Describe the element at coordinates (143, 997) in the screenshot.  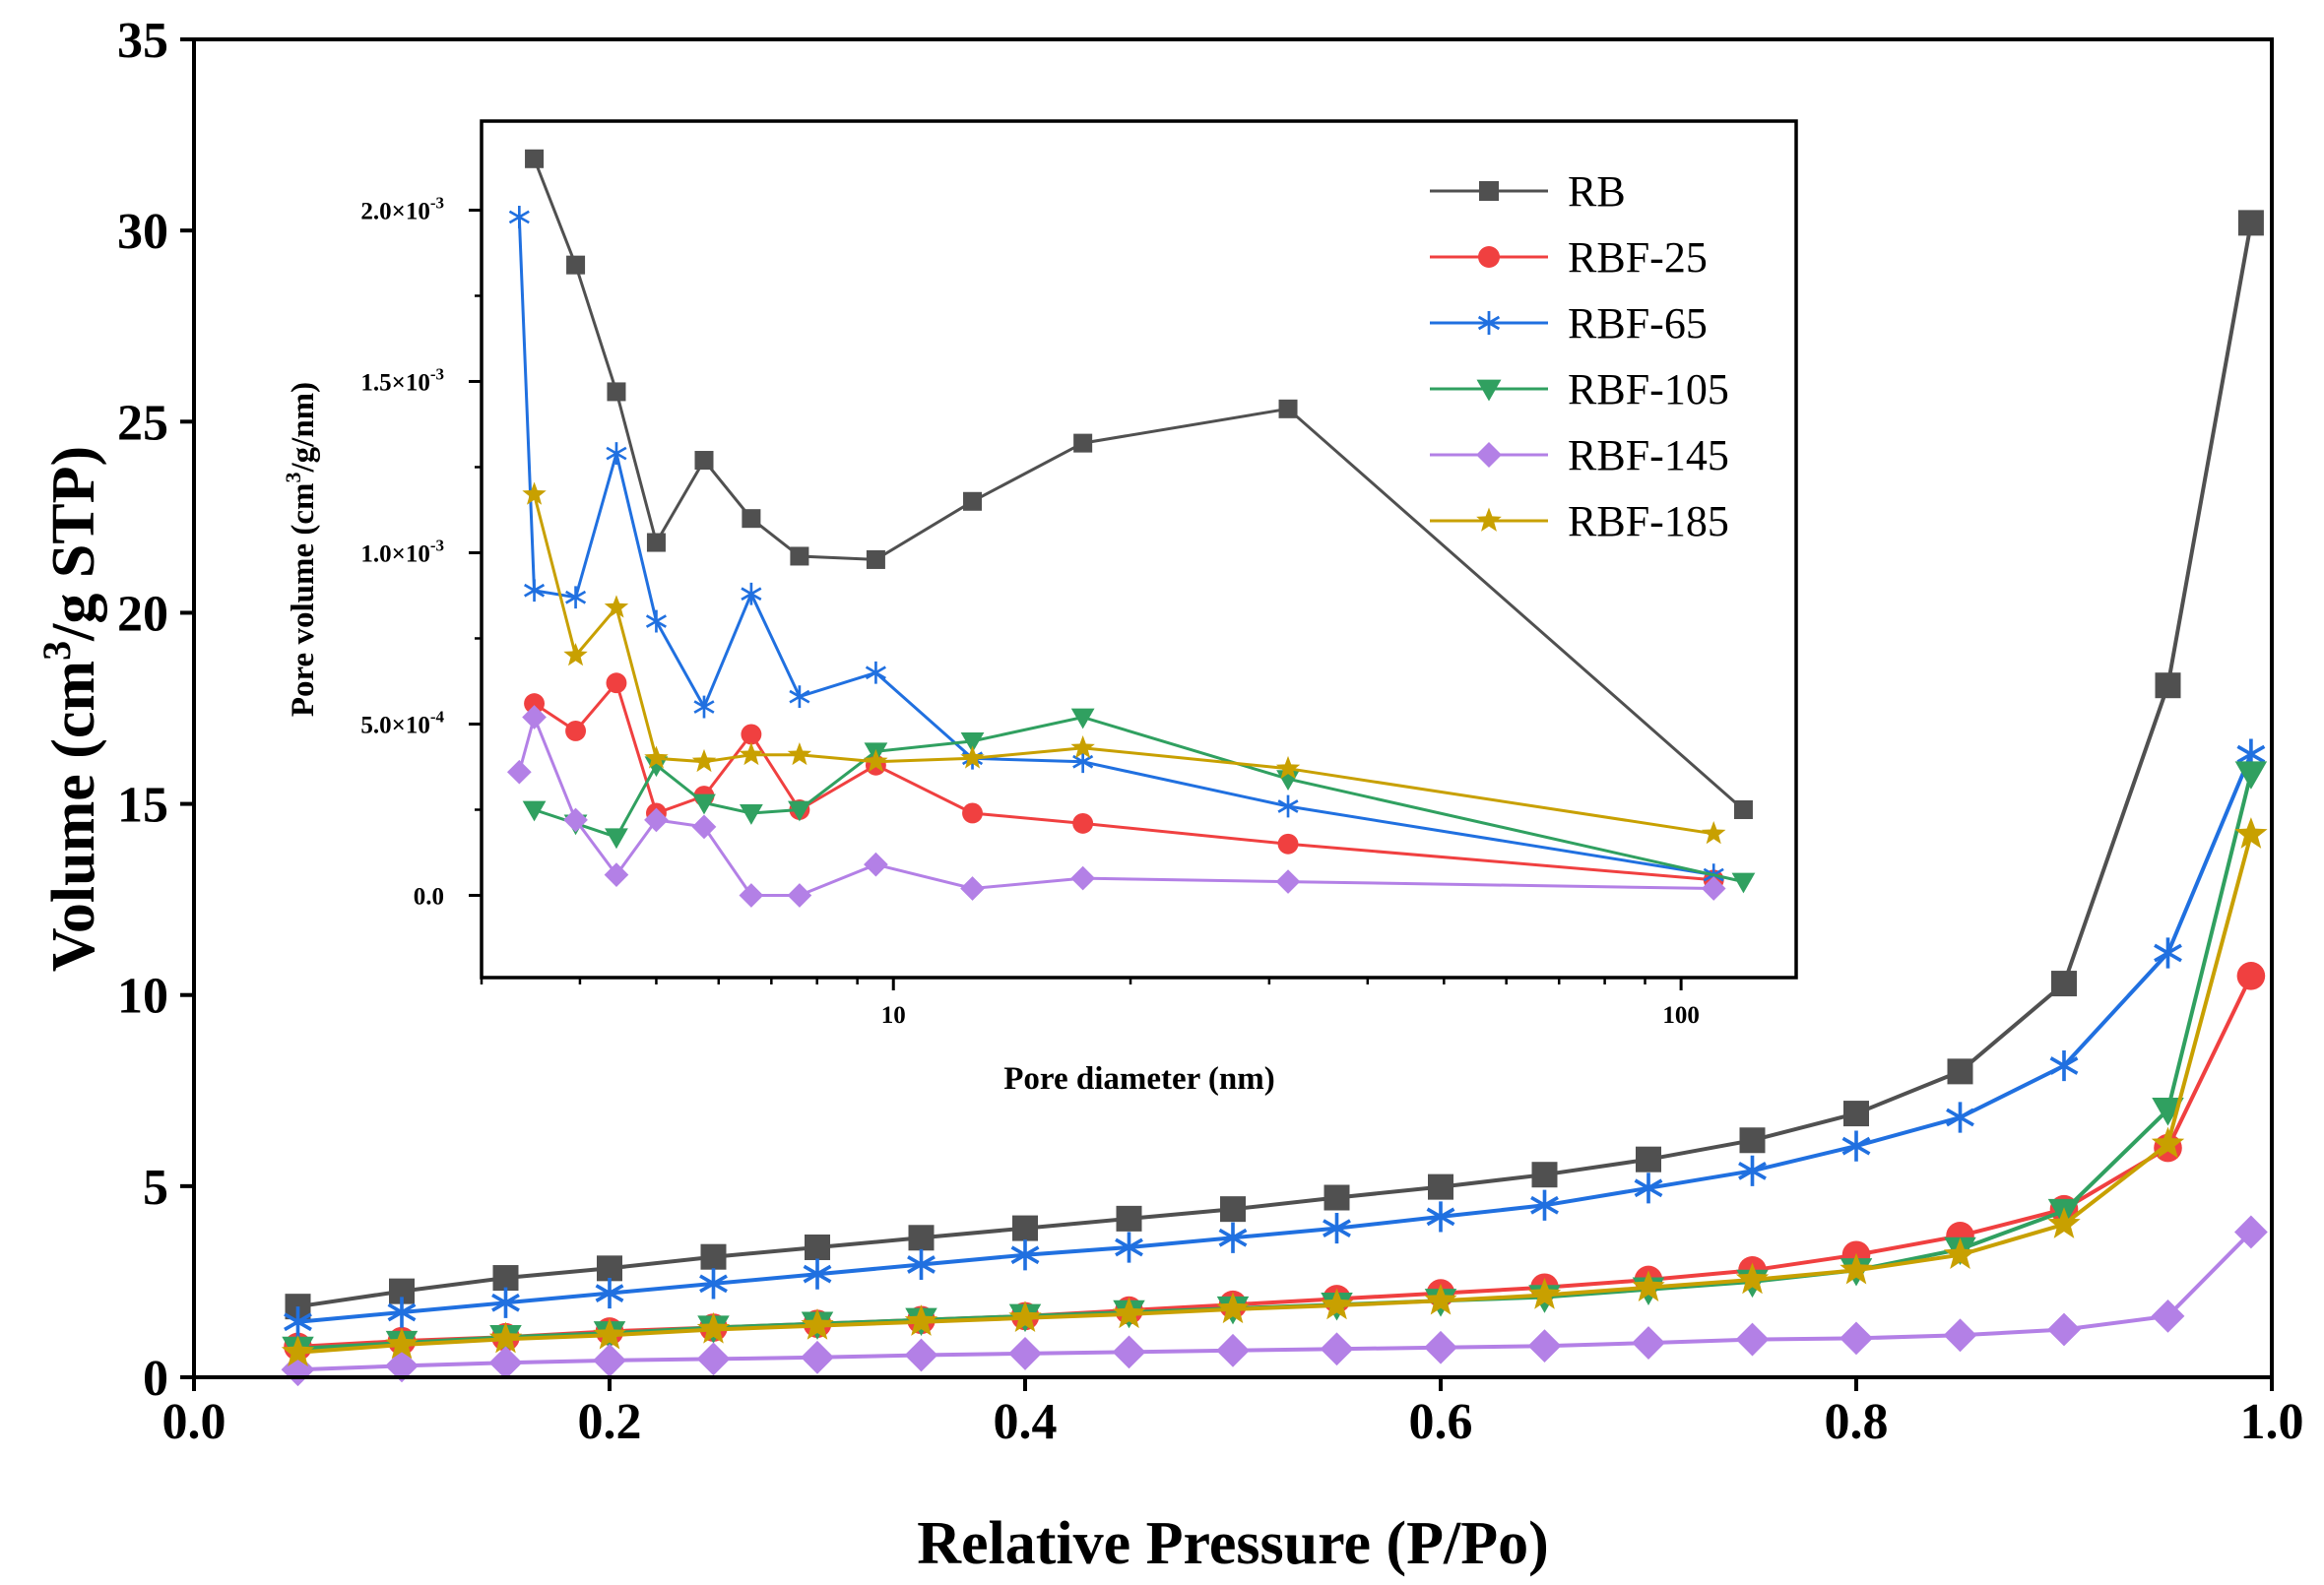
I see `main-y-tick-label: 10` at that location.